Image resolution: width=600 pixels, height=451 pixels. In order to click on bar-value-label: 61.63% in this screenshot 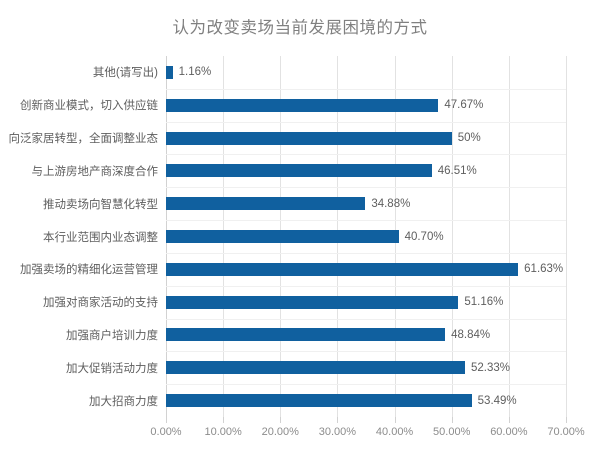, I will do `click(544, 269)`.